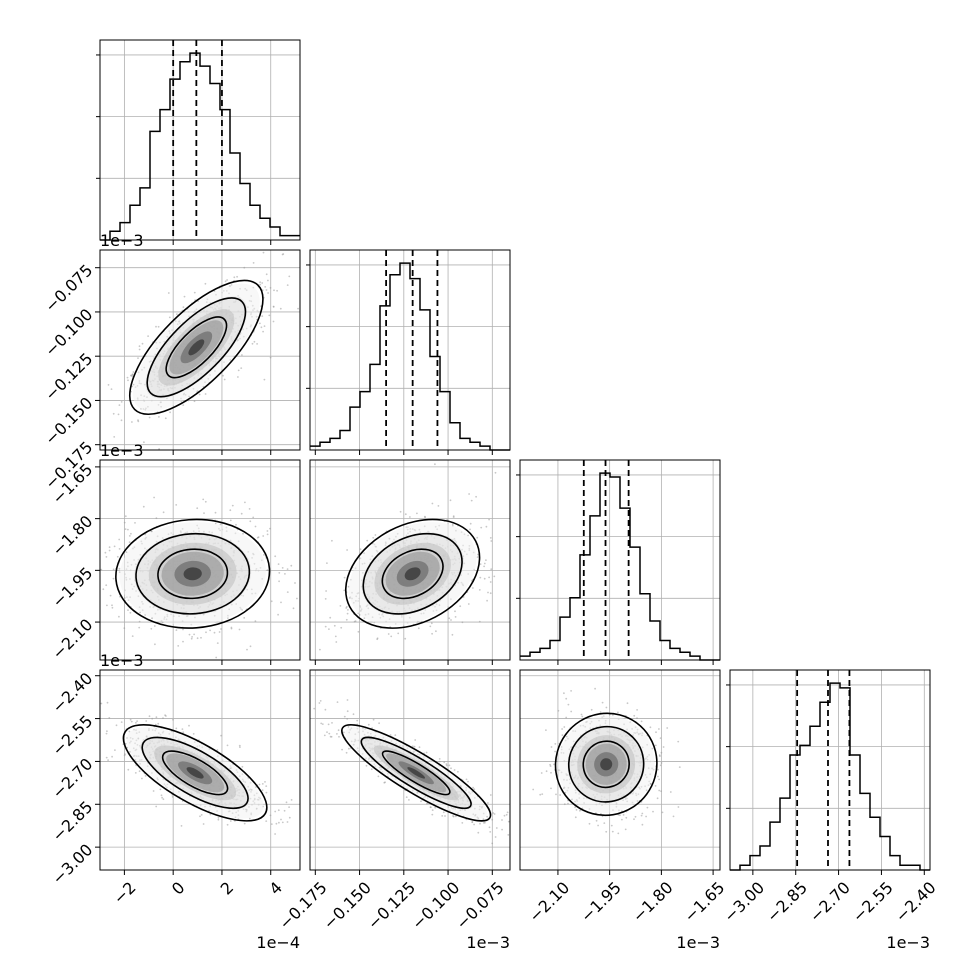 The width and height of the screenshot is (970, 970). I want to click on y-tick-label: −0.150, so click(68, 420).